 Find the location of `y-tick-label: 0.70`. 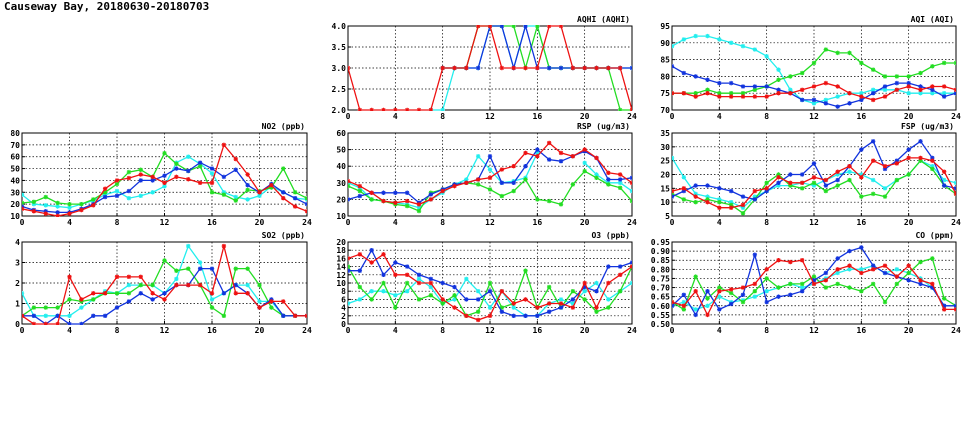

y-tick-label: 0.70 is located at coordinates (660, 288).